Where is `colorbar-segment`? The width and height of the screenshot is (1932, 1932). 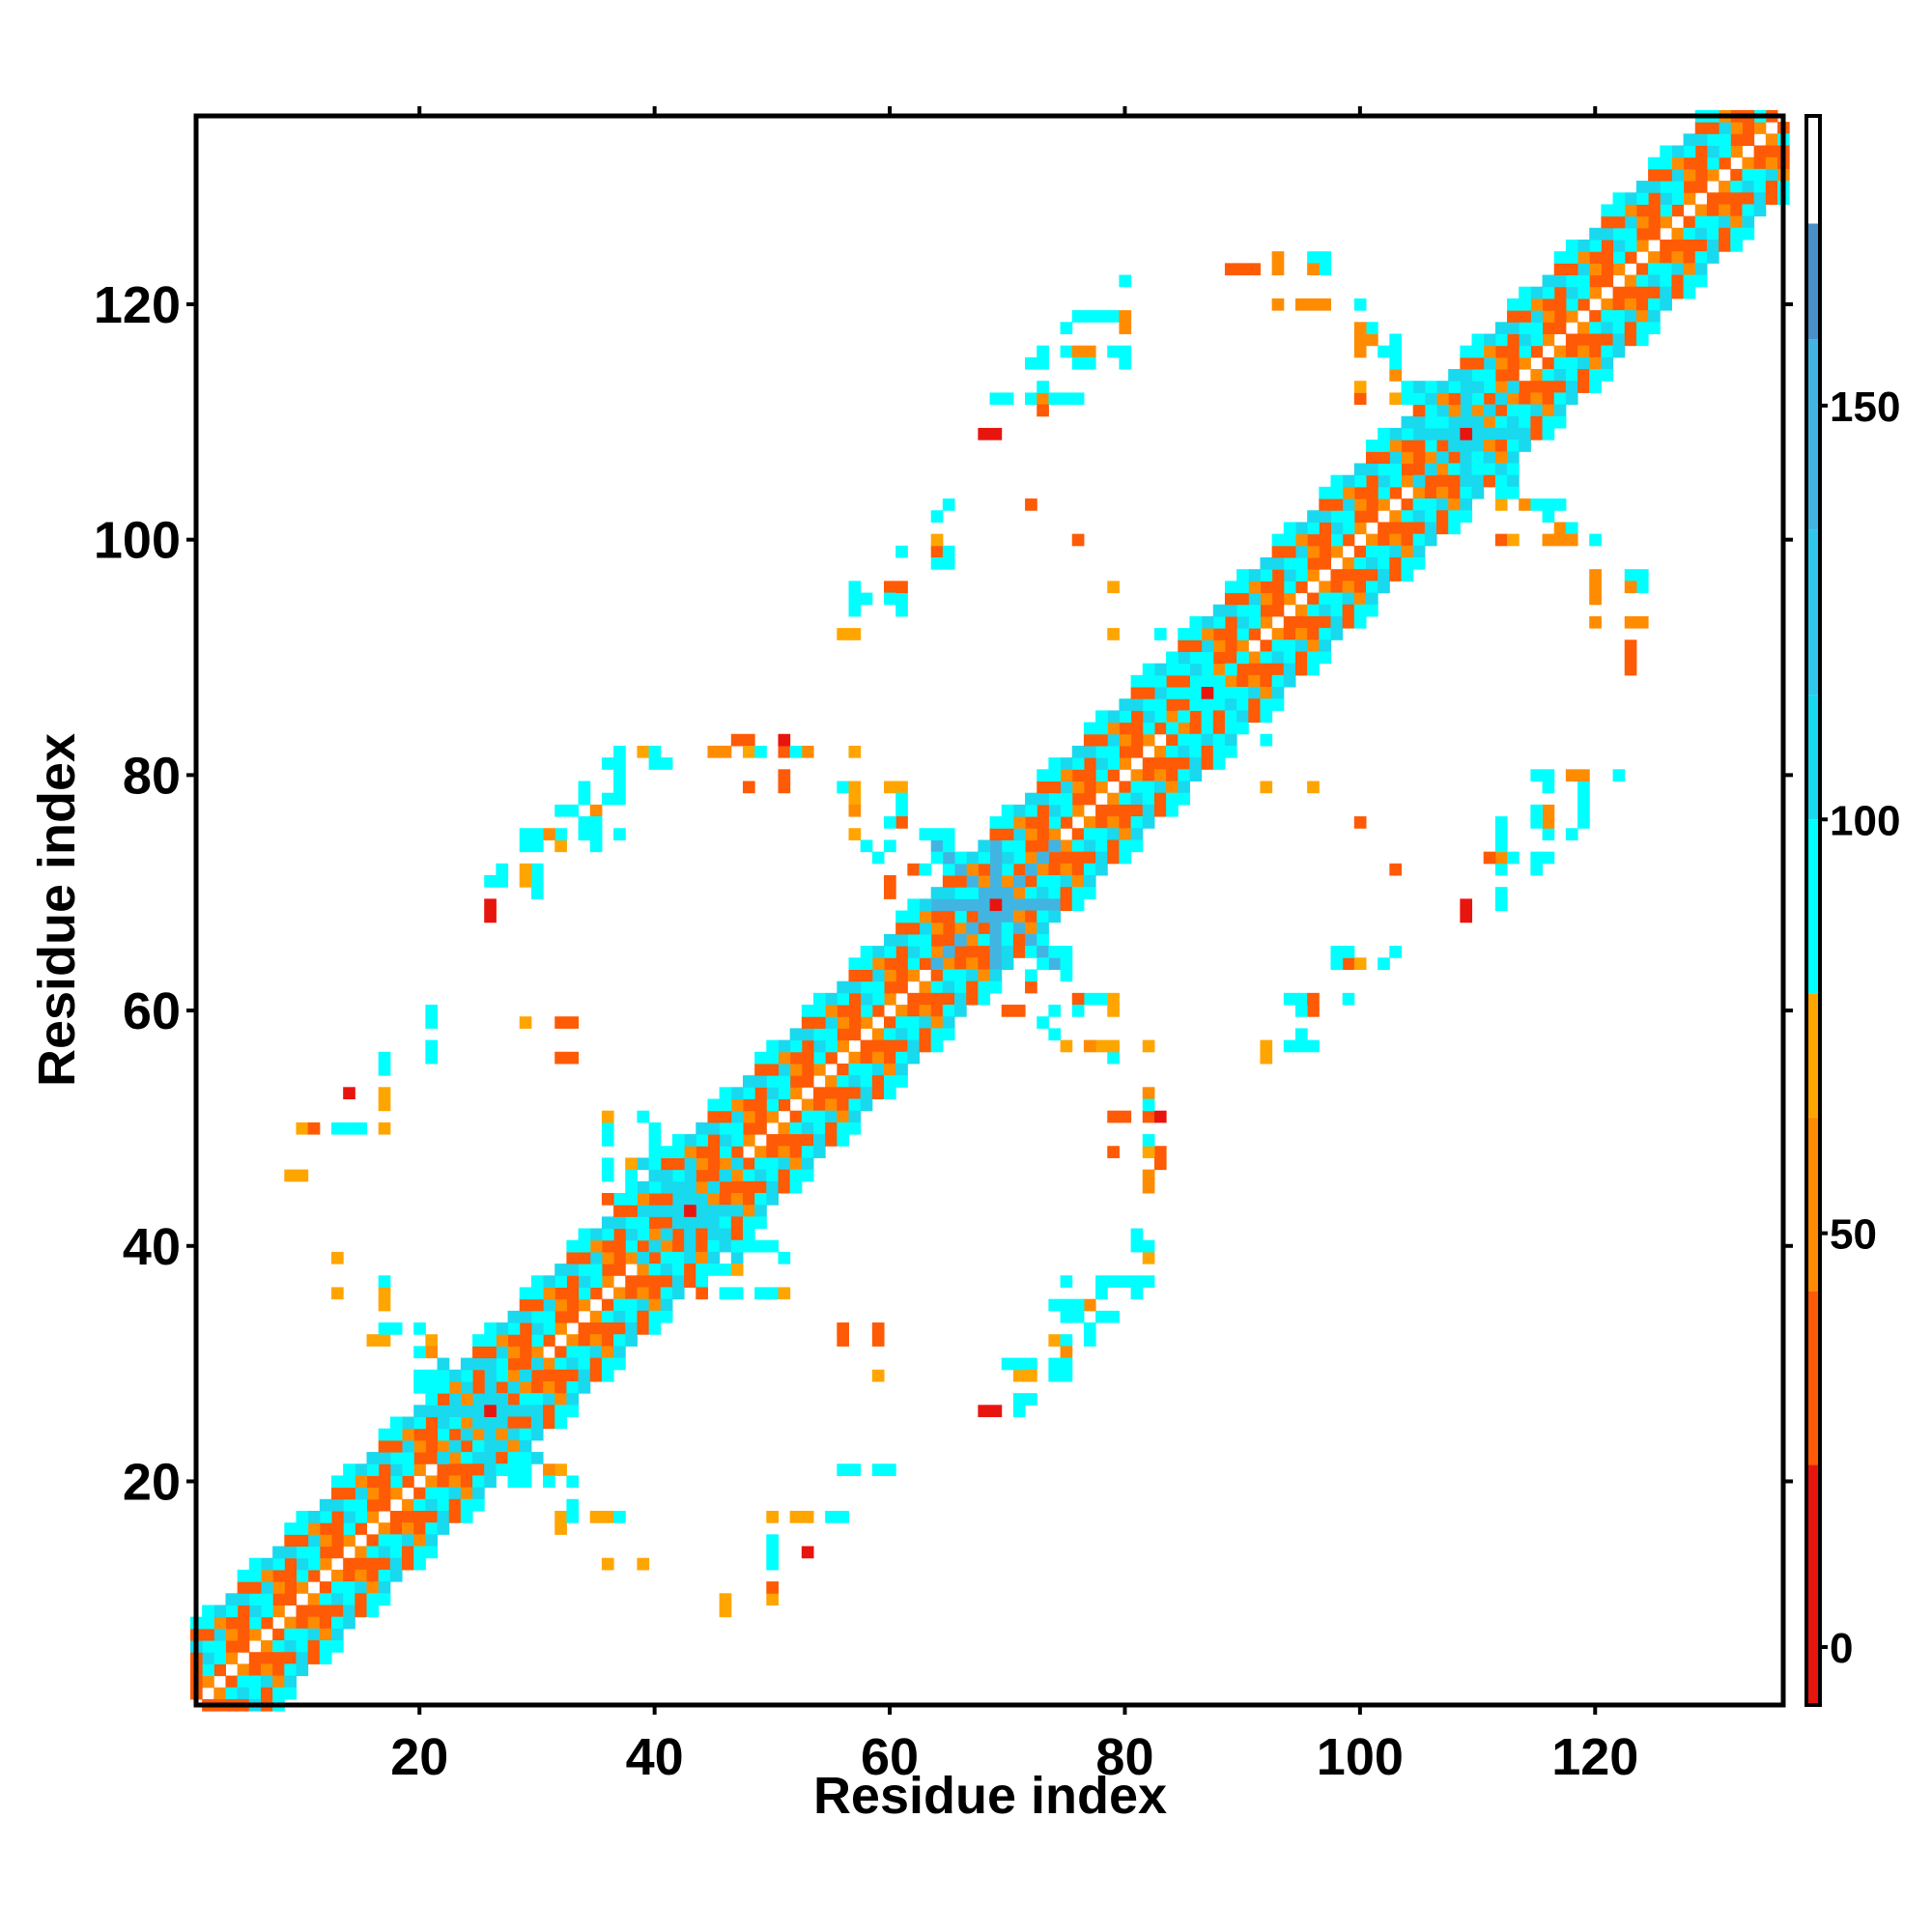 colorbar-segment is located at coordinates (1813, 1055).